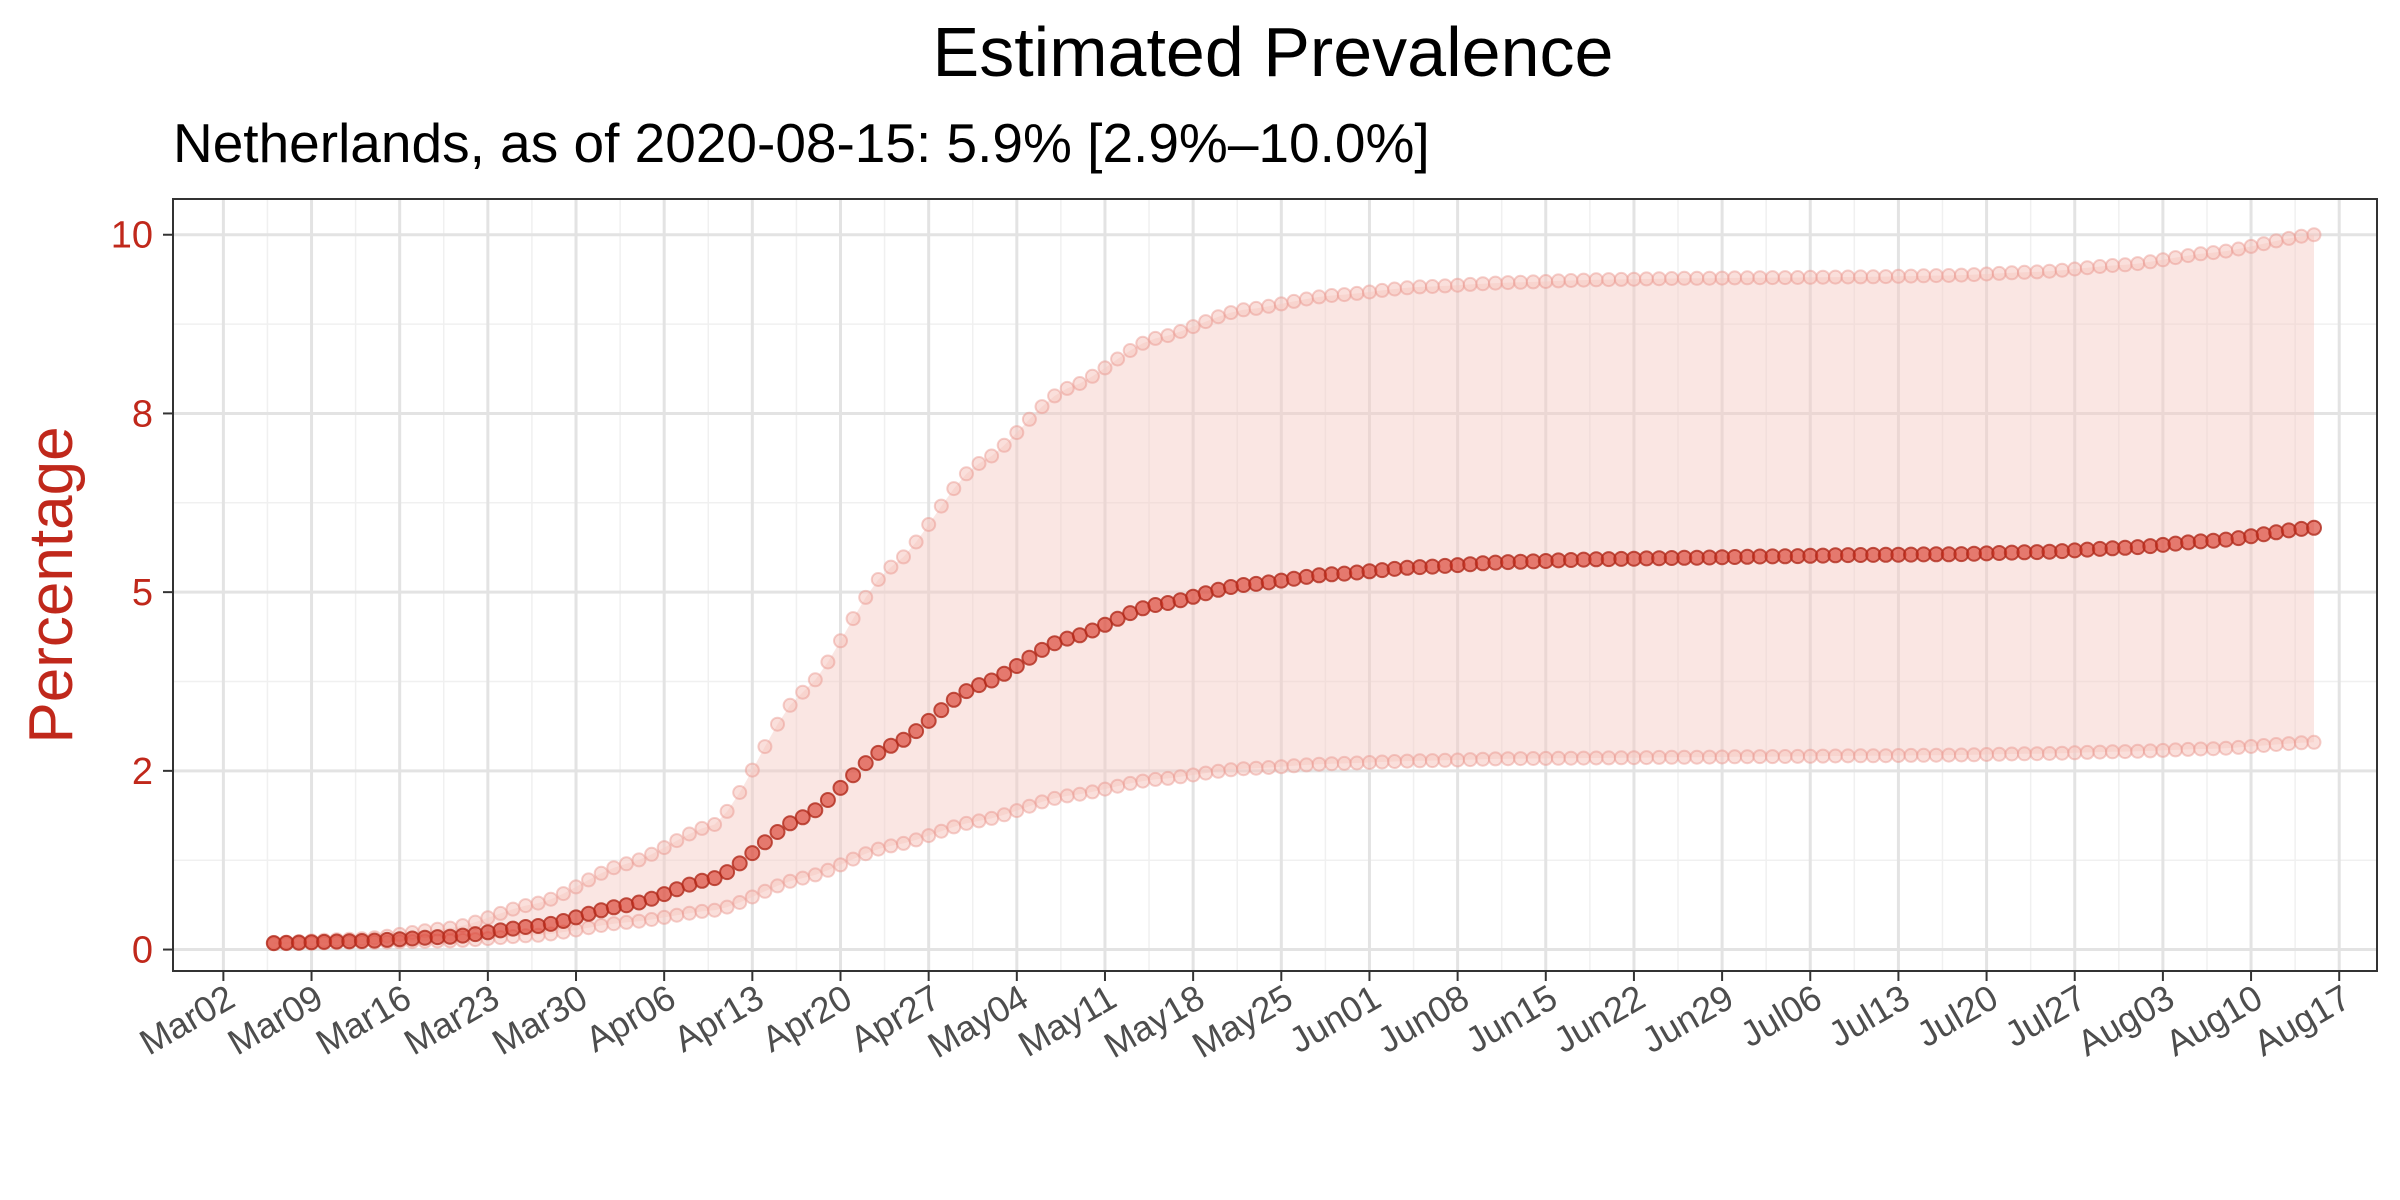  What do you see at coordinates (51, 584) in the screenshot?
I see `y-axis-title: Percentage` at bounding box center [51, 584].